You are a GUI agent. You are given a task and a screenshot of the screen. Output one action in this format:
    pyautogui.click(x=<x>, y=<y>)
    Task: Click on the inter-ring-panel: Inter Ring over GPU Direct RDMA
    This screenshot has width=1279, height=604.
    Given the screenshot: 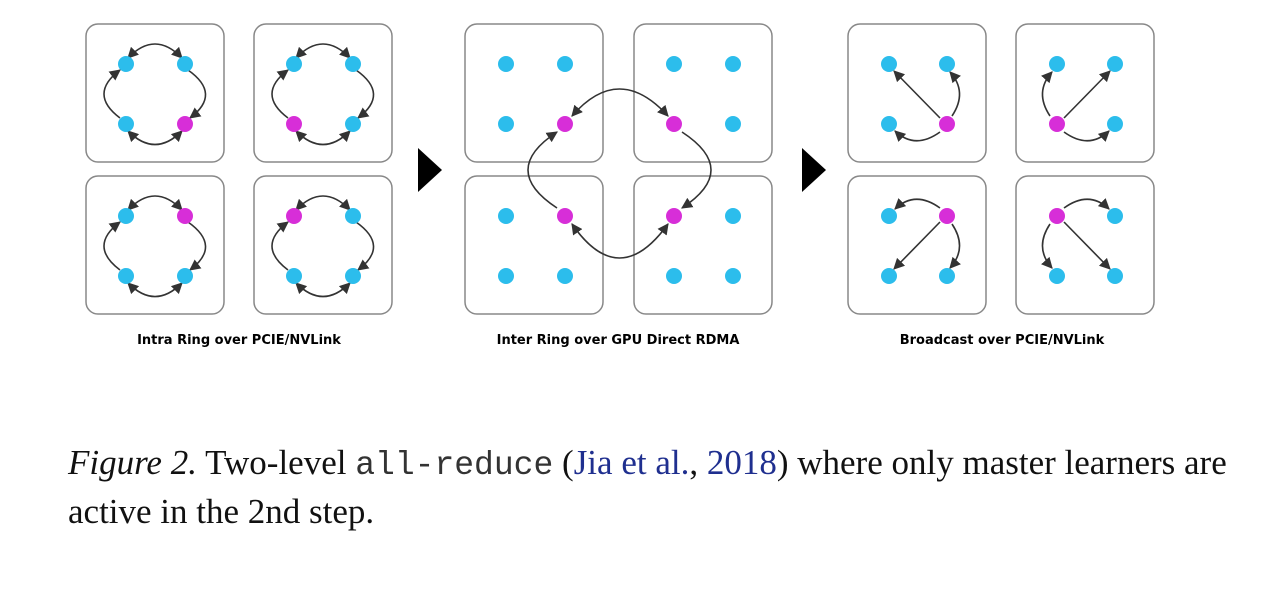 What is the action you would take?
    pyautogui.click(x=618, y=185)
    